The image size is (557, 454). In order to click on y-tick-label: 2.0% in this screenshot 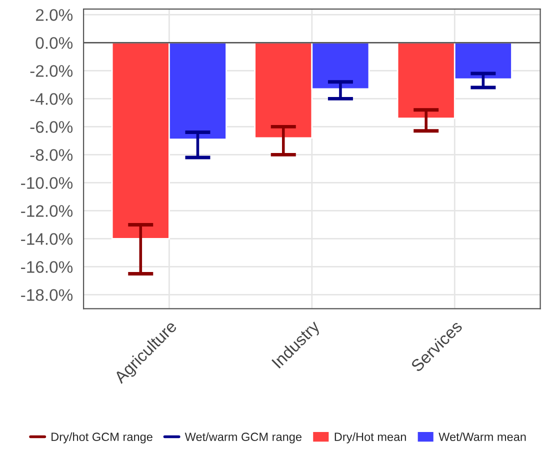, I will do `click(54, 15)`.